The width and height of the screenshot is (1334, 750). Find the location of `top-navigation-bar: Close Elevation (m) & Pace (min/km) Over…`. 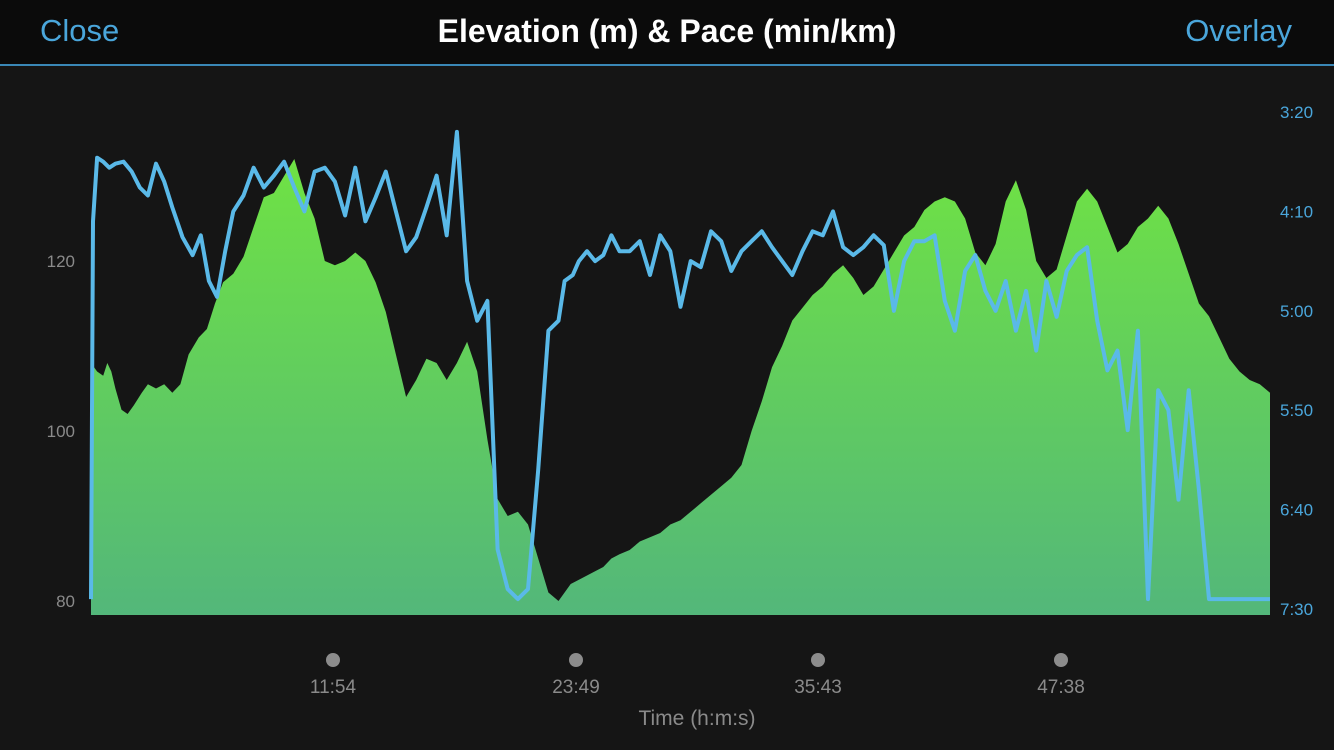

top-navigation-bar: Close Elevation (m) & Pace (min/km) Over… is located at coordinates (667, 33).